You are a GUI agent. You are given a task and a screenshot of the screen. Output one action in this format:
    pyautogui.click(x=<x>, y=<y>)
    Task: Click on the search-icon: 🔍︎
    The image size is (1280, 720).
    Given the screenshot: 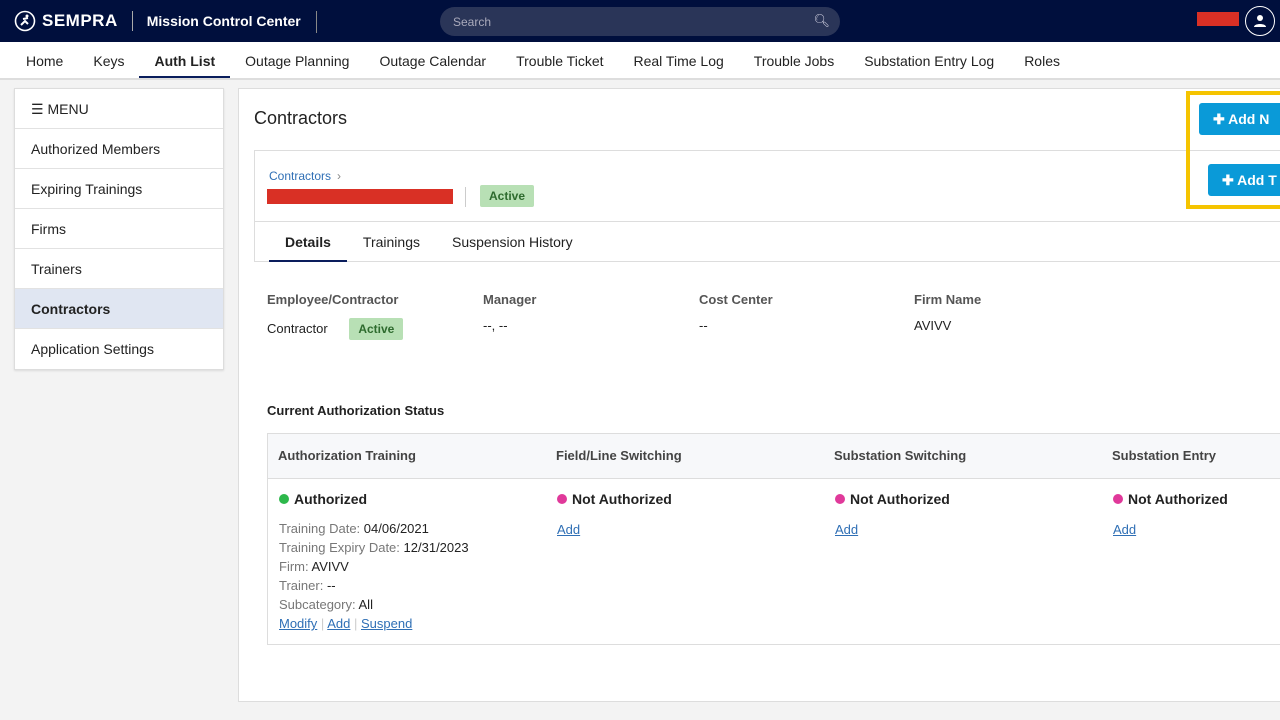 What is the action you would take?
    pyautogui.click(x=821, y=20)
    